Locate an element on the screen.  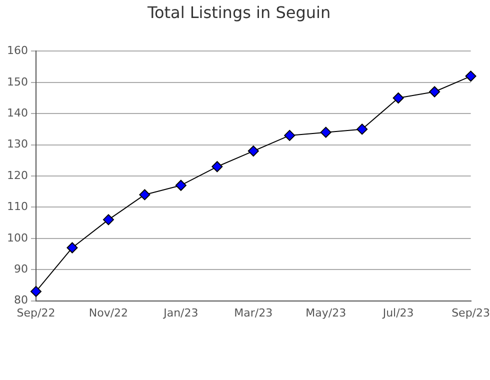
y-tick-label: 150 is located at coordinates (17, 81).